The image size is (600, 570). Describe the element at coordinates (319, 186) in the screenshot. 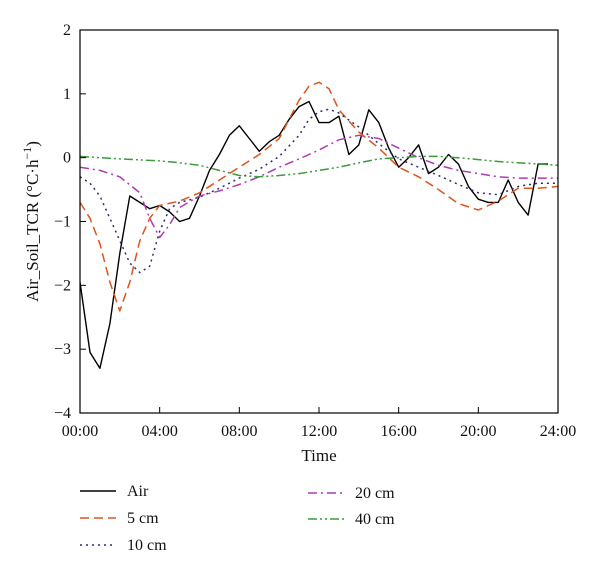

I see `series-line-20cm` at that location.